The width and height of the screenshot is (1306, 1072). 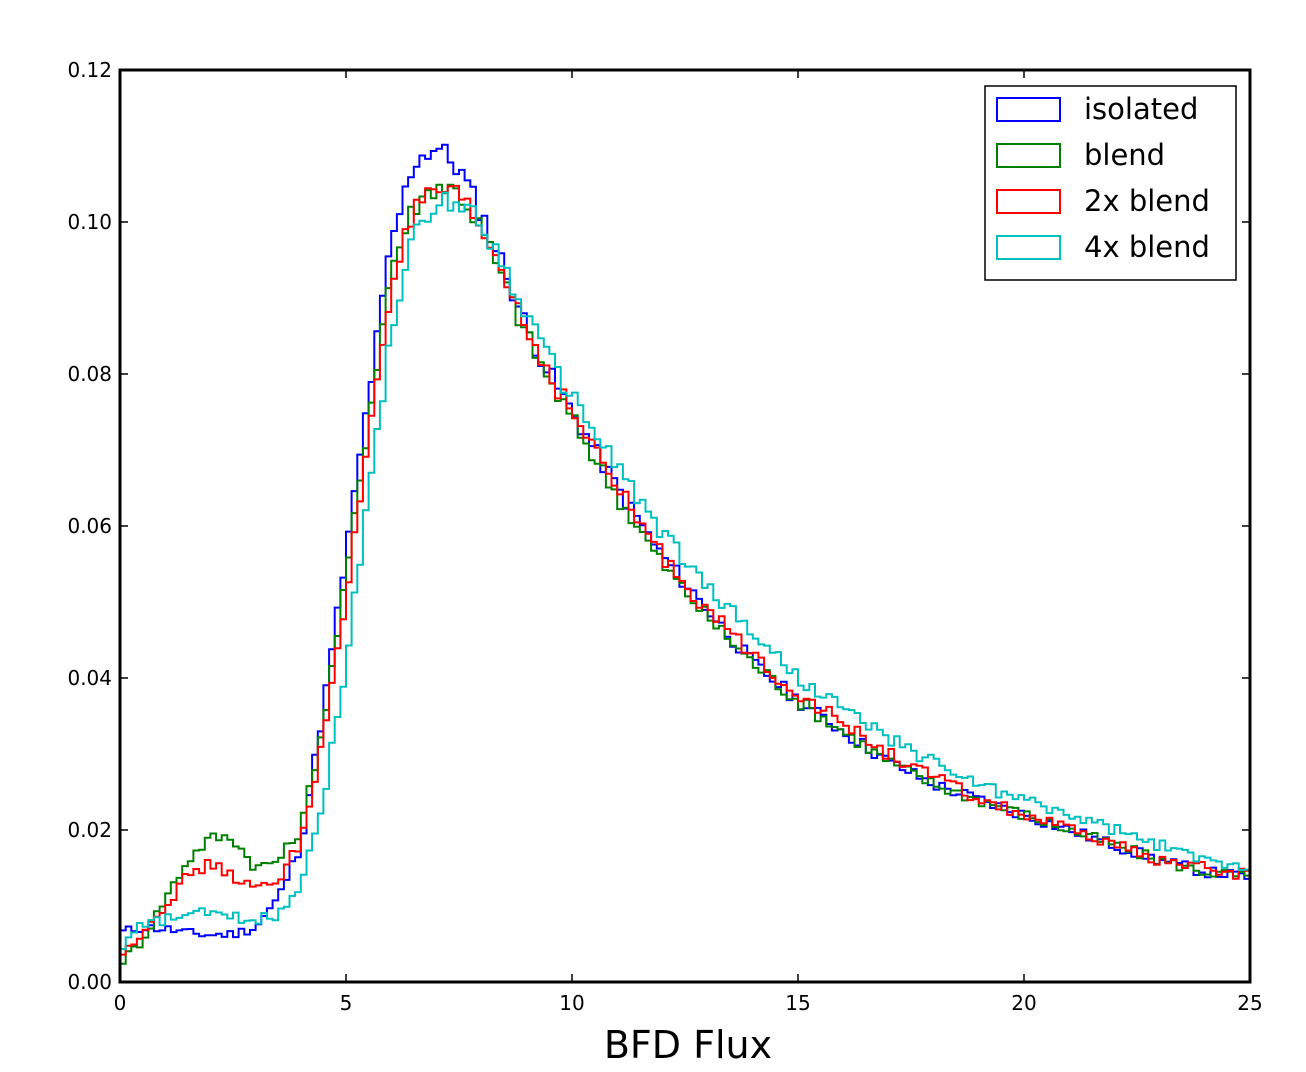 What do you see at coordinates (1147, 201) in the screenshot?
I see `legend-label-2x-blend: 2x blend` at bounding box center [1147, 201].